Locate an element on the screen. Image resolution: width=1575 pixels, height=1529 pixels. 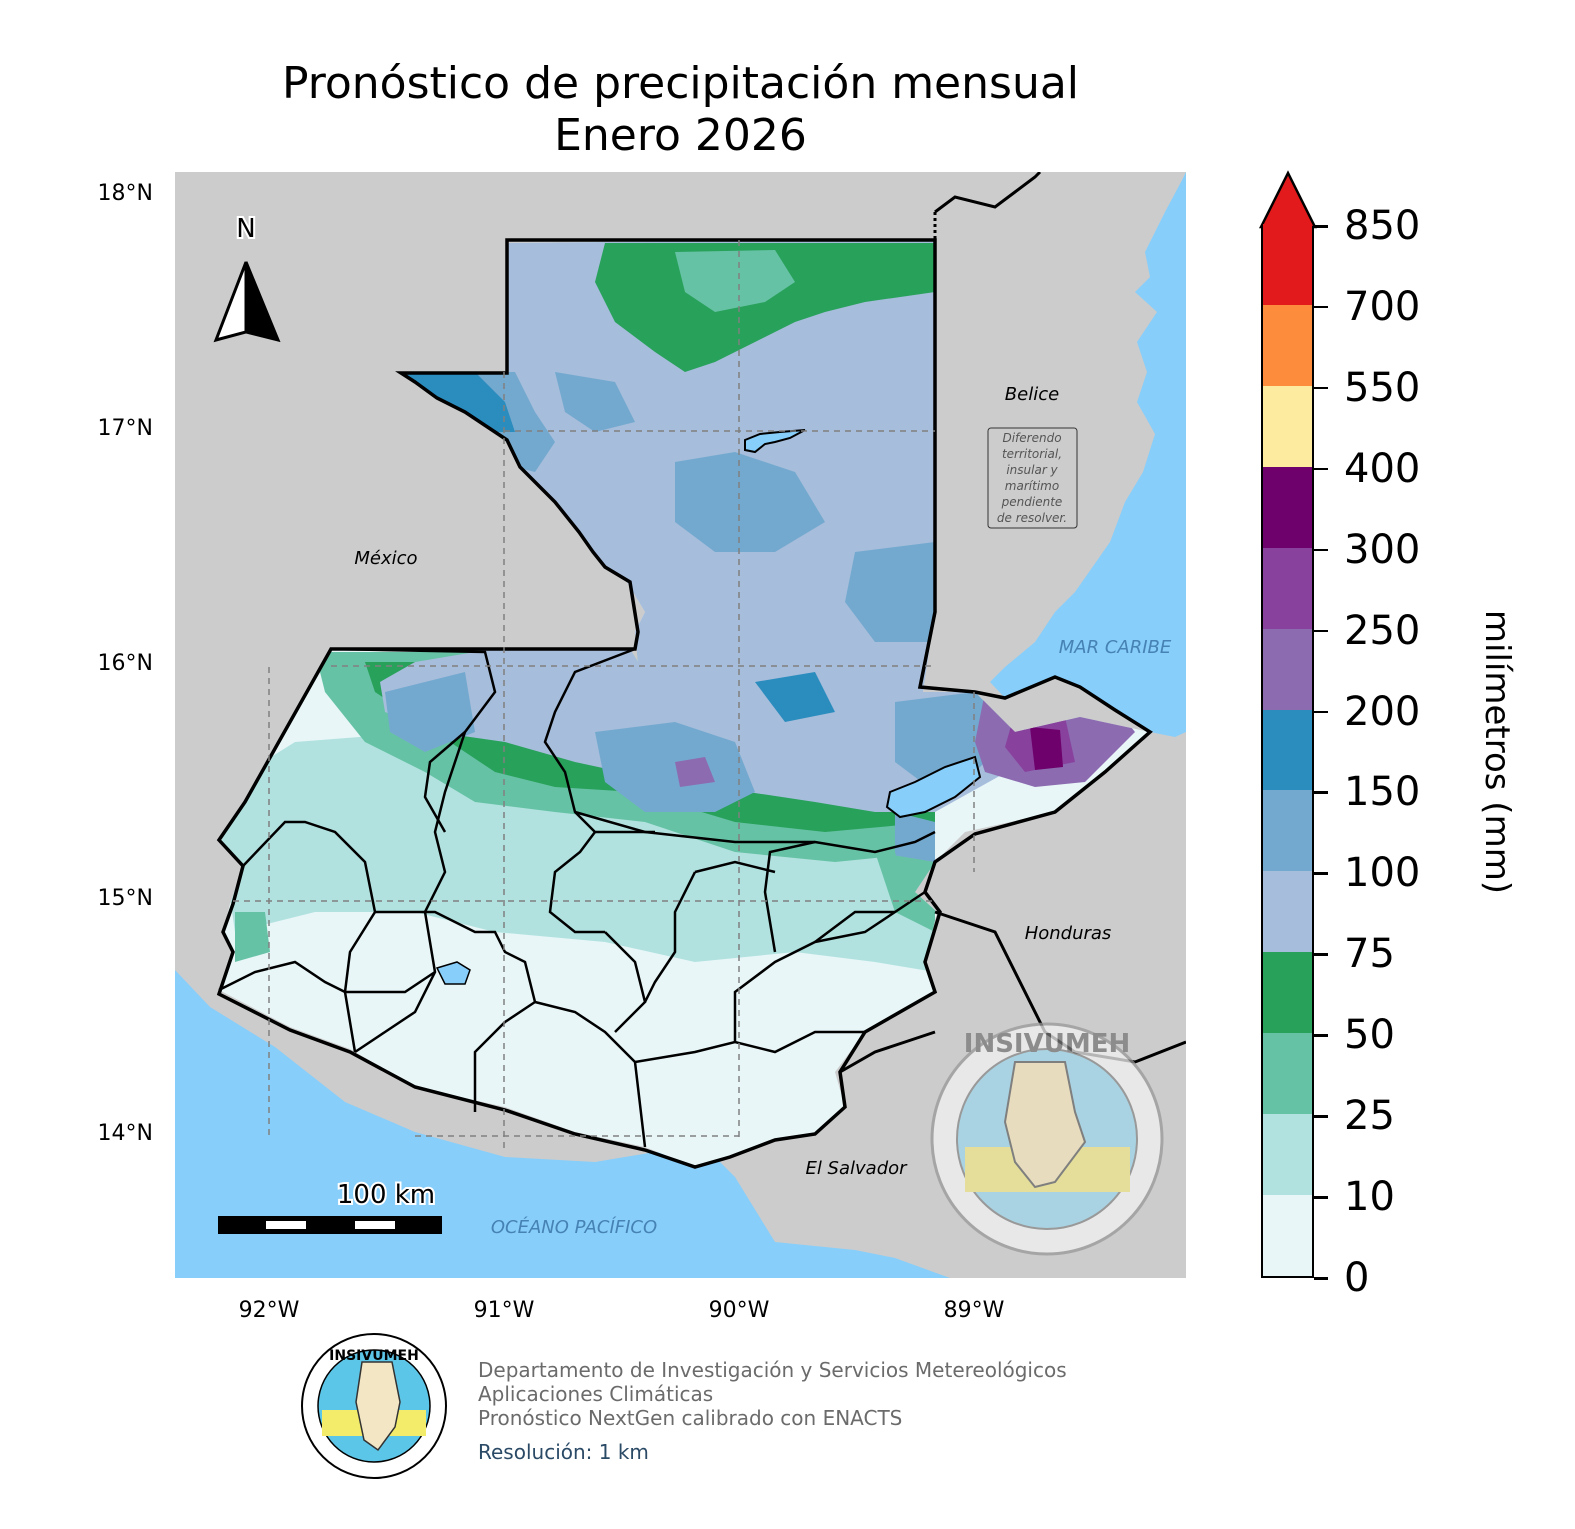
map-subtitle: Enero 2026 is located at coordinates (680, 135).